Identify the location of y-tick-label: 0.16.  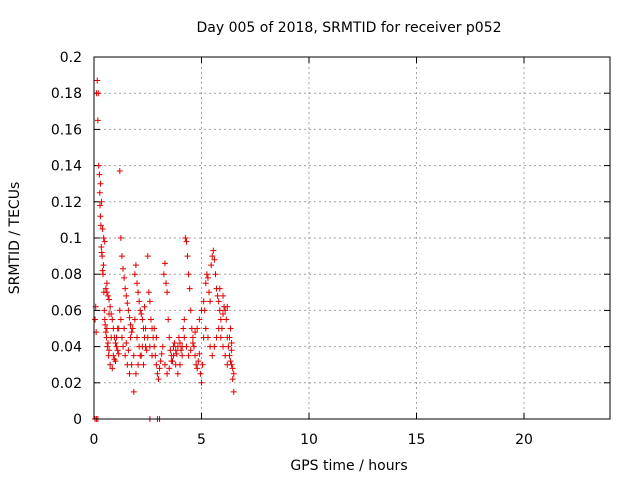
(66, 130).